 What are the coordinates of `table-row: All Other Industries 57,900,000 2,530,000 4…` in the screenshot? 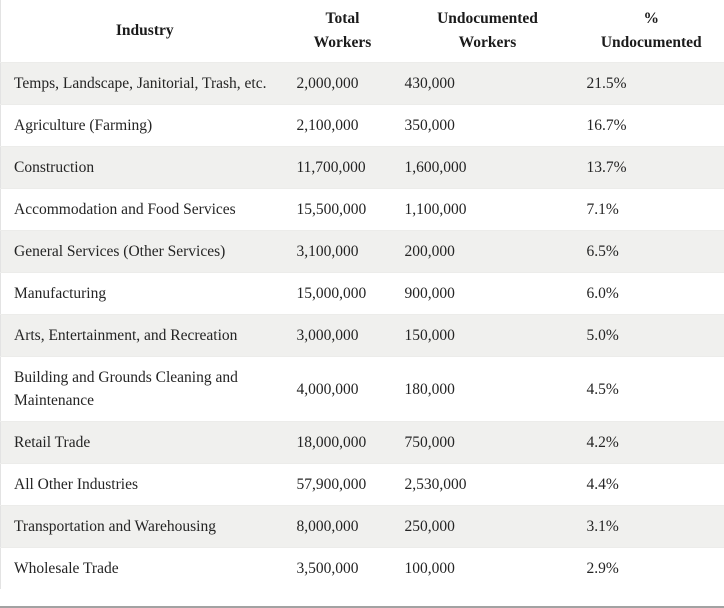 It's located at (362, 484).